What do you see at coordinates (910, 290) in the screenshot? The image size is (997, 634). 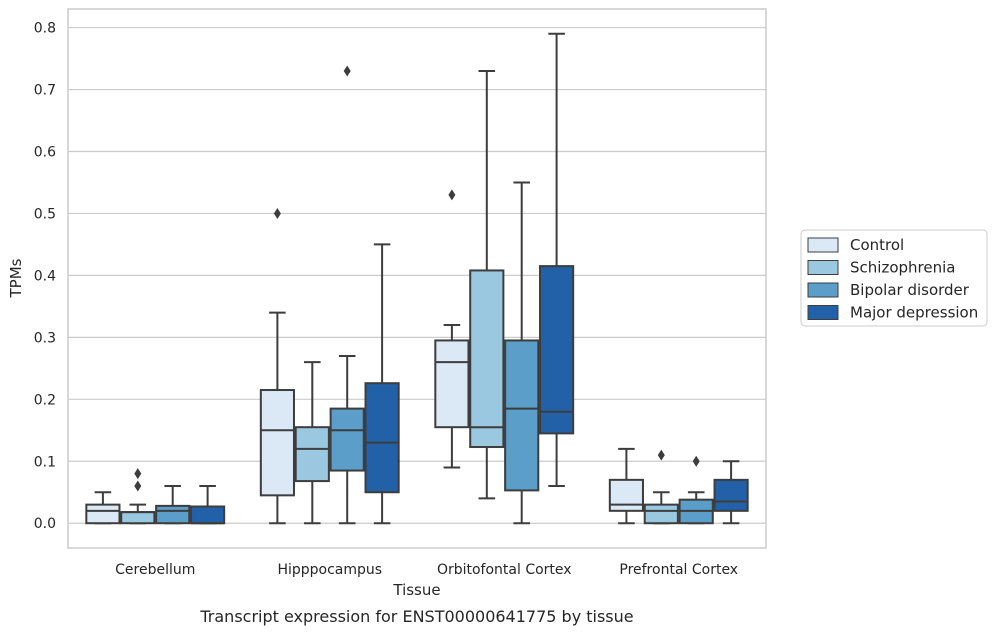 I see `legend-label: Bipolar disorder` at bounding box center [910, 290].